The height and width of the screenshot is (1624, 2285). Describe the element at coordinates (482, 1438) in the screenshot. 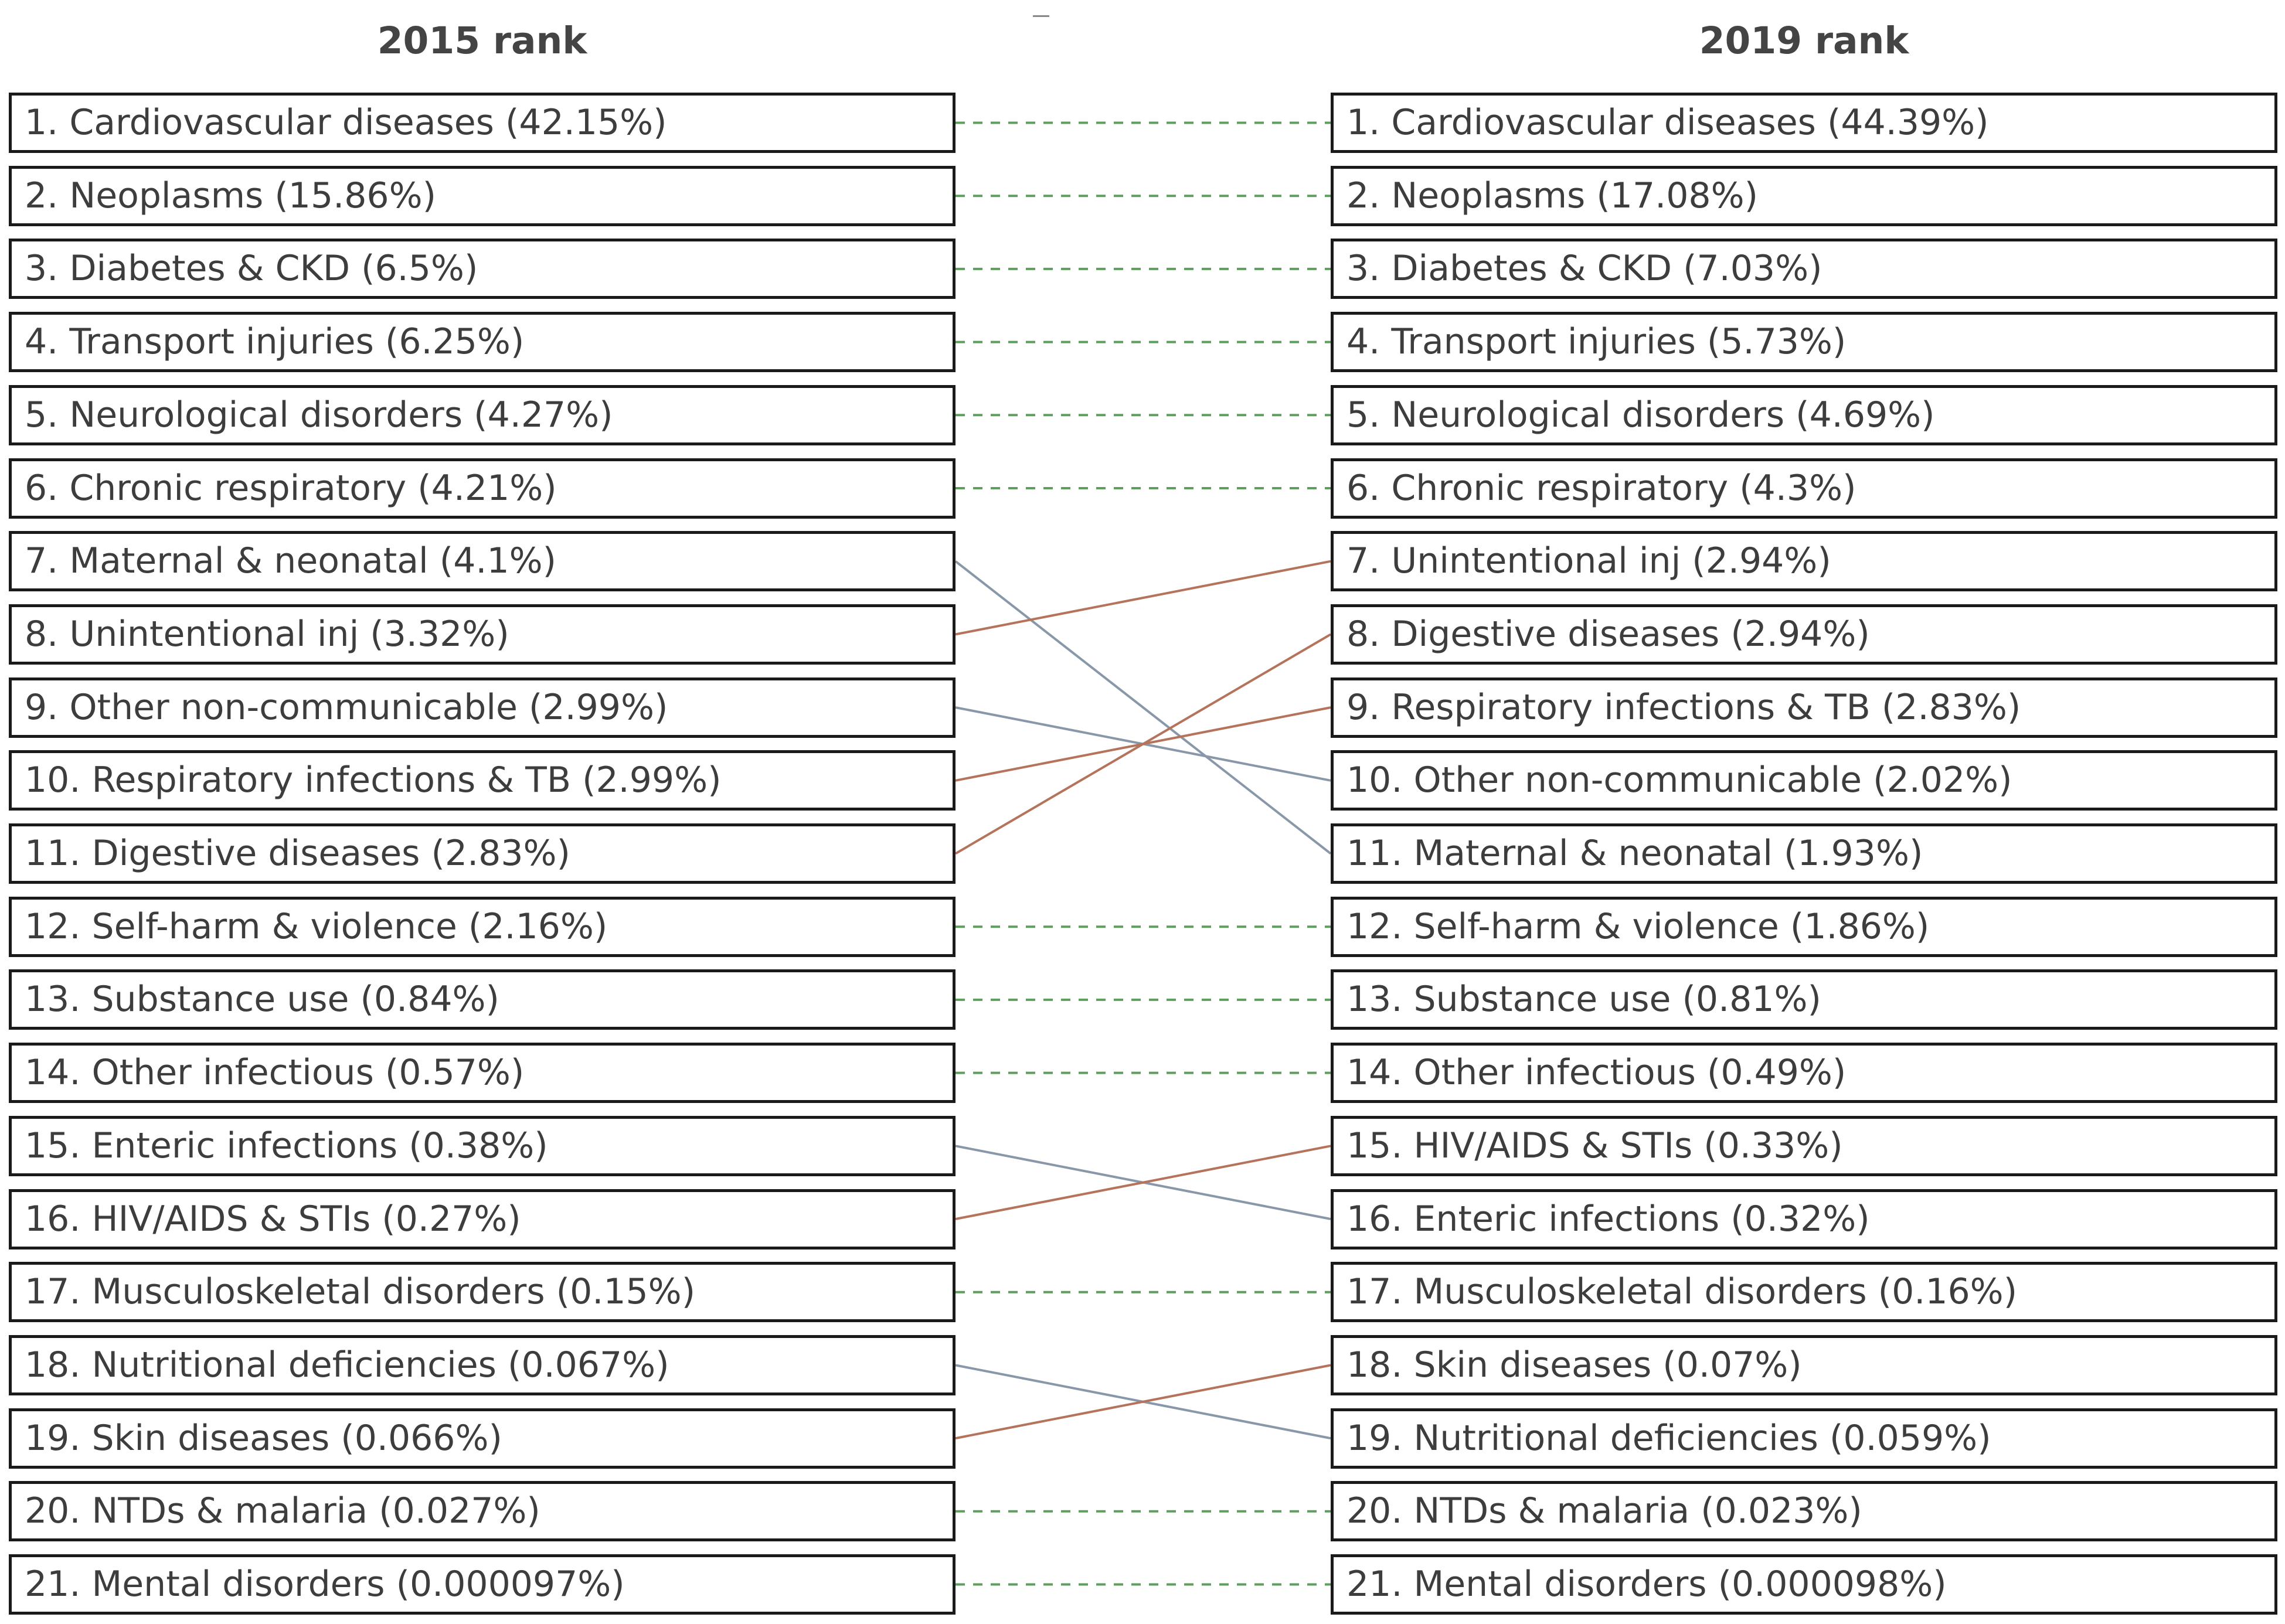

I see `rank-2015-box-19: 19. Skin diseases (0.066%)` at that location.